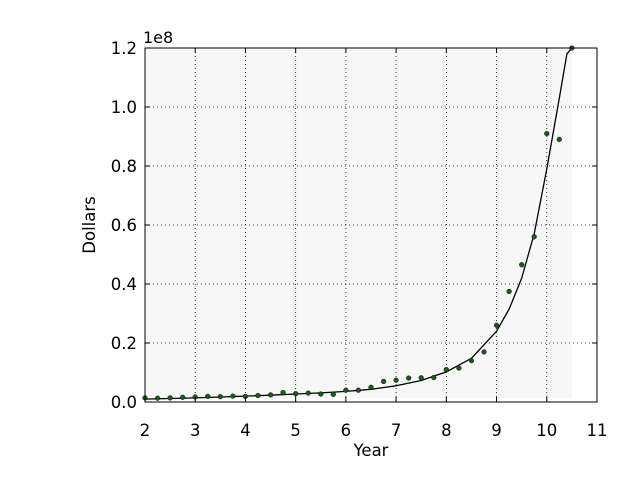  I want to click on x-tick-label: 2, so click(145, 430).